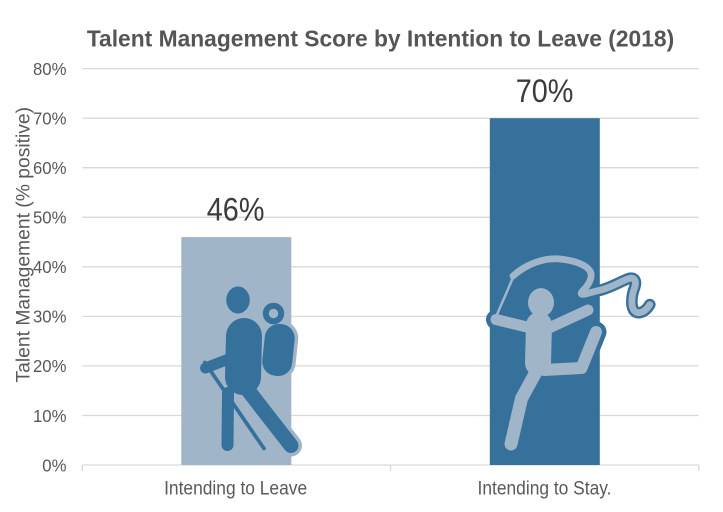  What do you see at coordinates (235, 488) in the screenshot?
I see `svg-text: Intending to Leave` at bounding box center [235, 488].